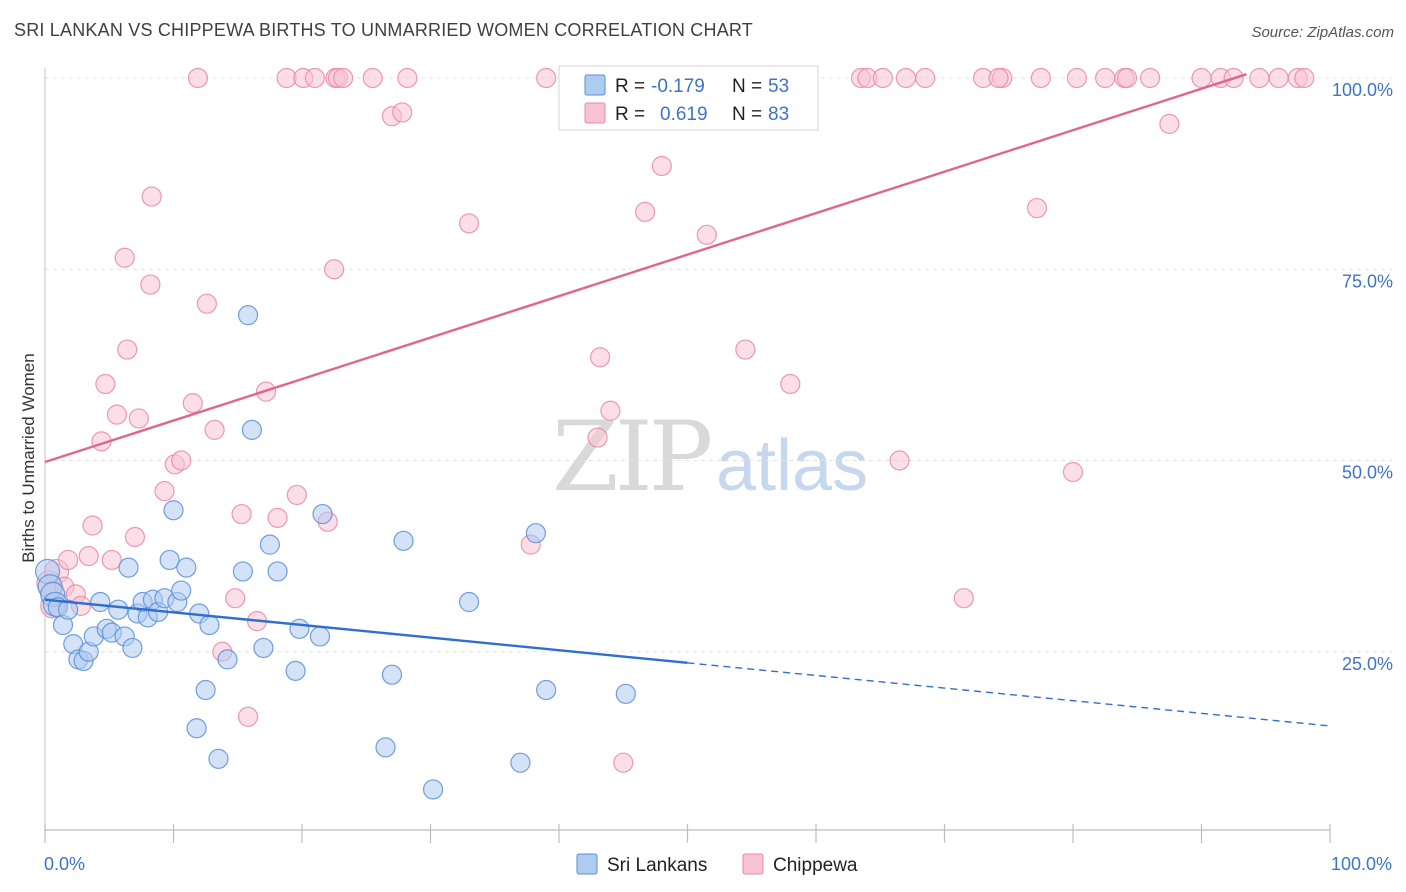 This screenshot has height=892, width=1406. I want to click on legend-chippewa-swatch, so click(753, 864).